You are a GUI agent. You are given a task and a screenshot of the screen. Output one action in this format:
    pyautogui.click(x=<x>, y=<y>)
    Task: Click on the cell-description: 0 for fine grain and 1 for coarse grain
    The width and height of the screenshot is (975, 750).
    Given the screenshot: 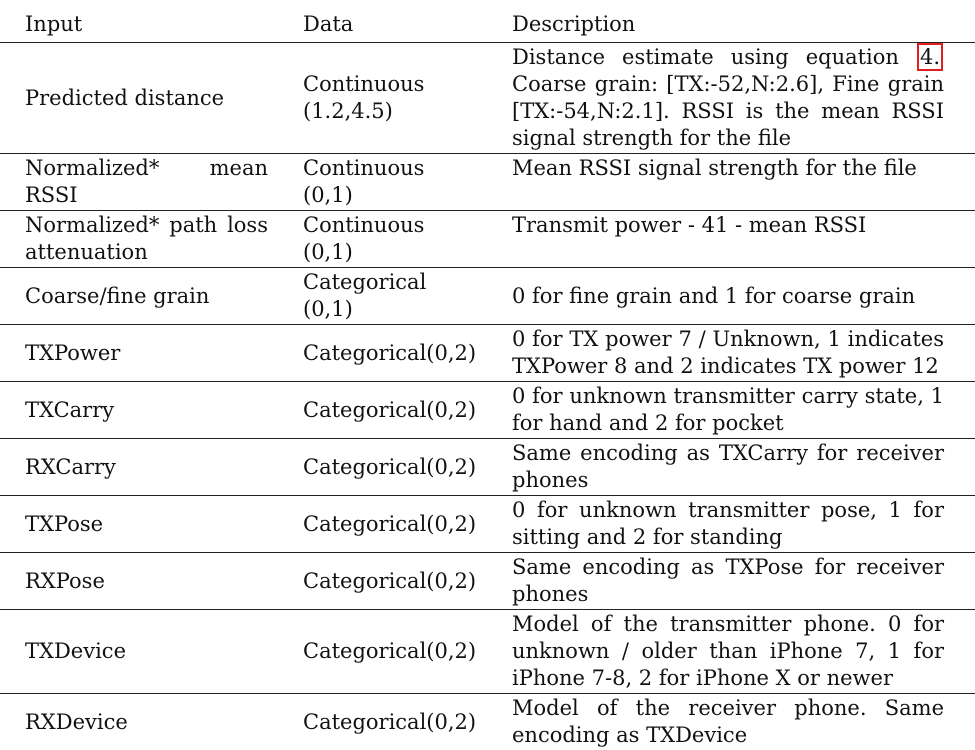 What is the action you would take?
    pyautogui.click(x=731, y=296)
    